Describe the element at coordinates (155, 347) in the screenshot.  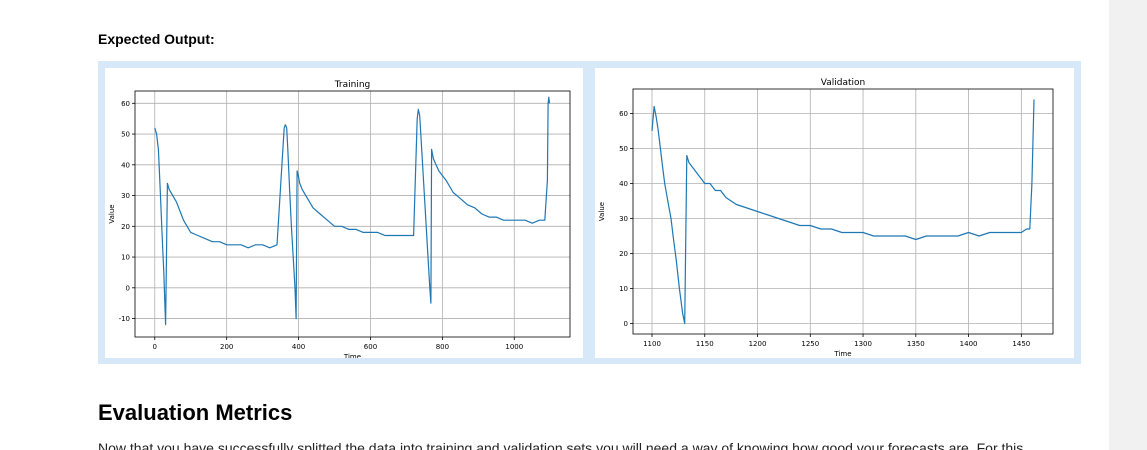
I see `chart-0-xtick-label-0: 0` at that location.